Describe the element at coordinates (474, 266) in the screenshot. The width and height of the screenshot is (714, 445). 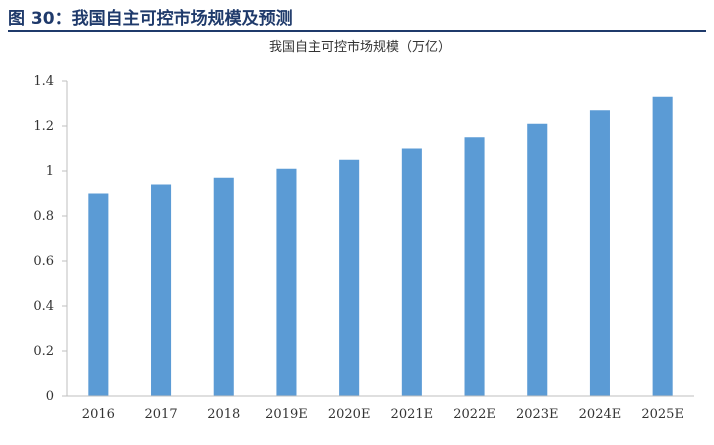
I see `bar-2022E` at that location.